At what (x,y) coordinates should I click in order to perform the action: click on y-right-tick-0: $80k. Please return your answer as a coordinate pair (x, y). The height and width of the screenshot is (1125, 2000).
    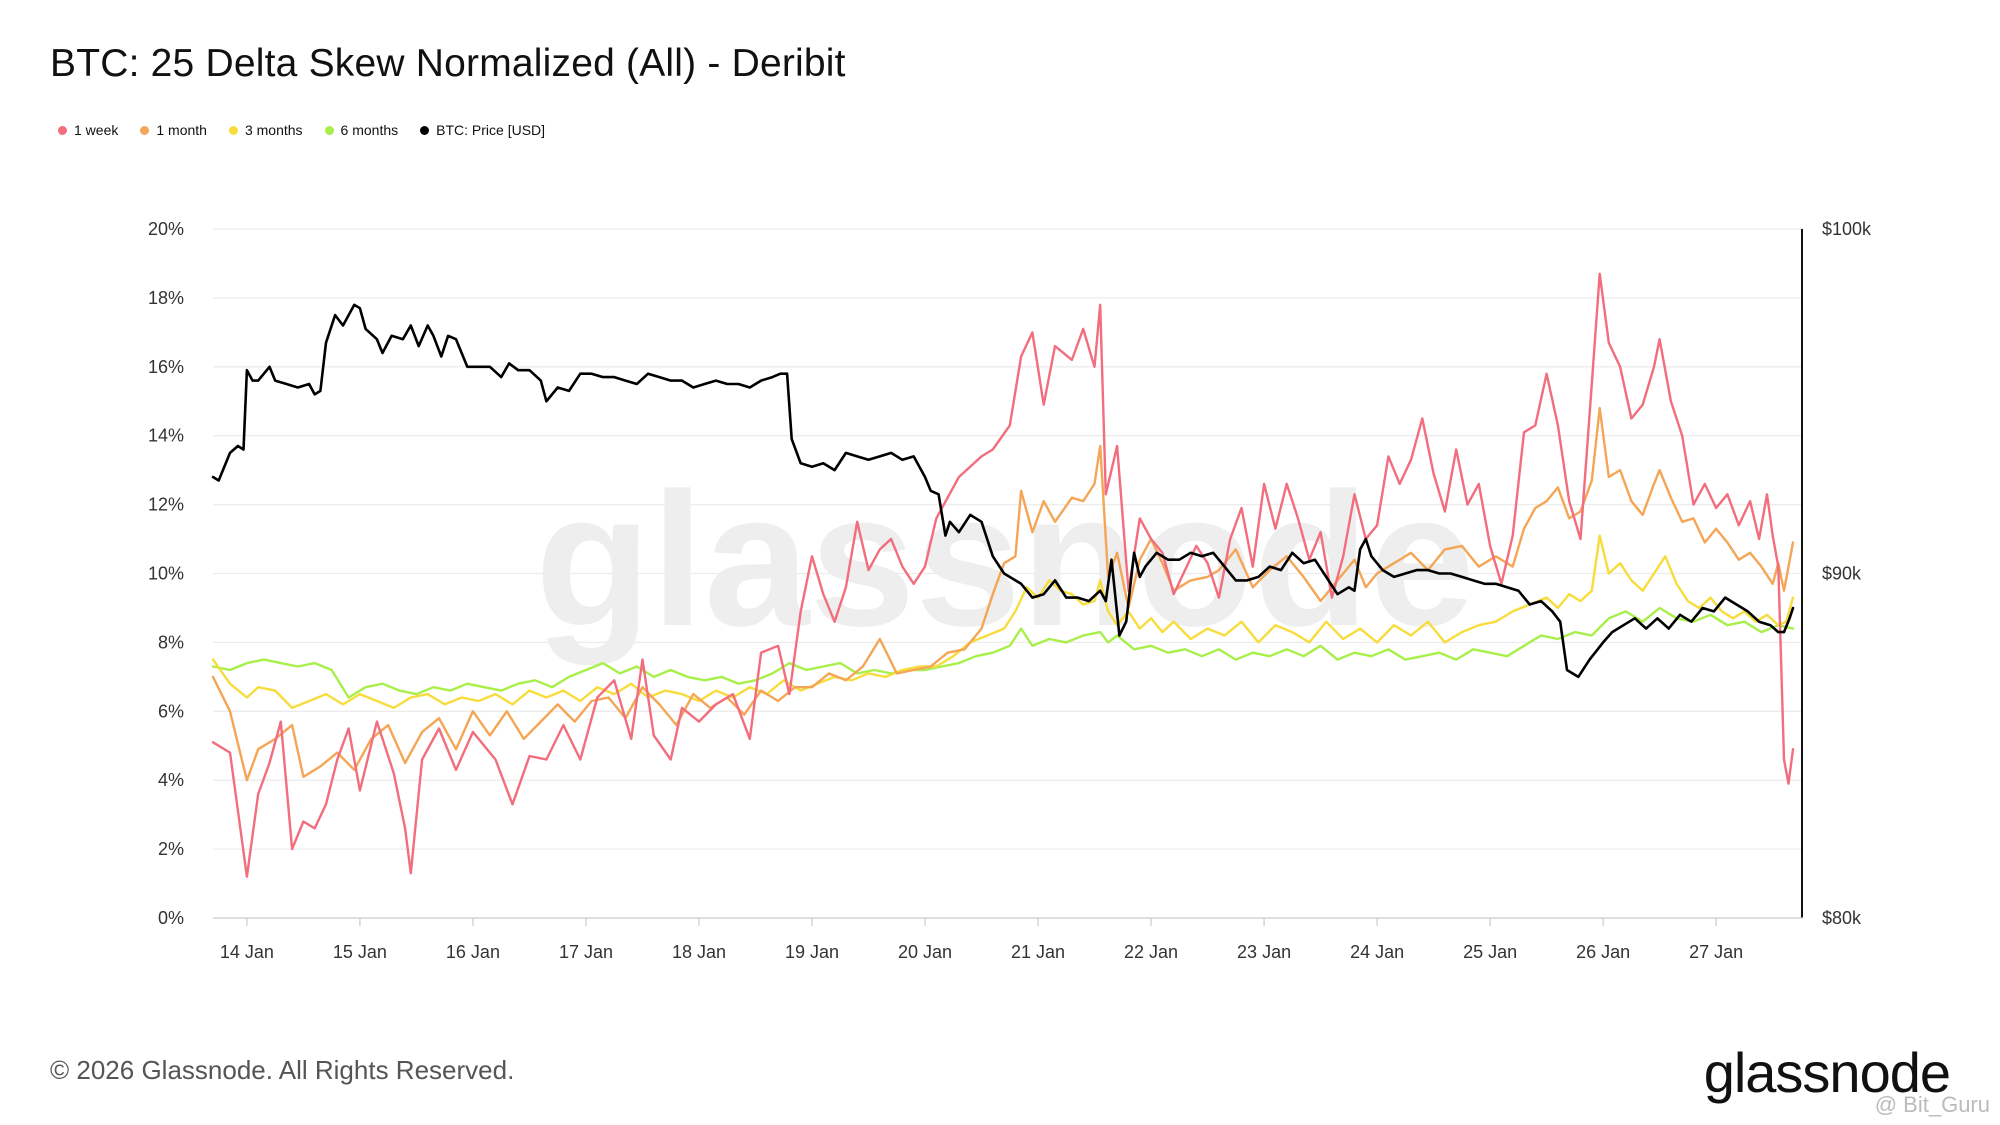
    Looking at the image, I should click on (1842, 918).